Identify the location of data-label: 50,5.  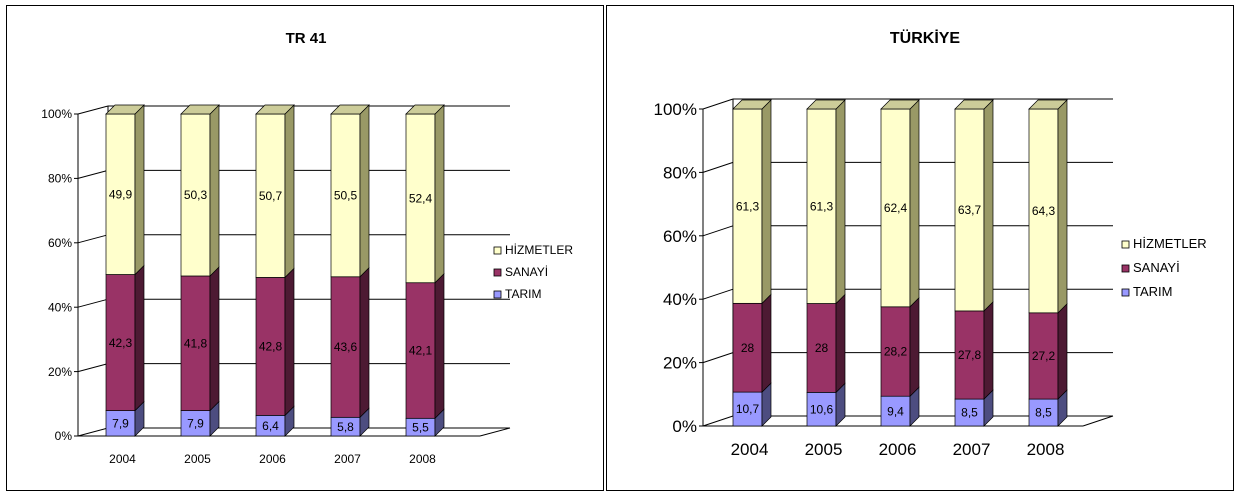
(346, 196).